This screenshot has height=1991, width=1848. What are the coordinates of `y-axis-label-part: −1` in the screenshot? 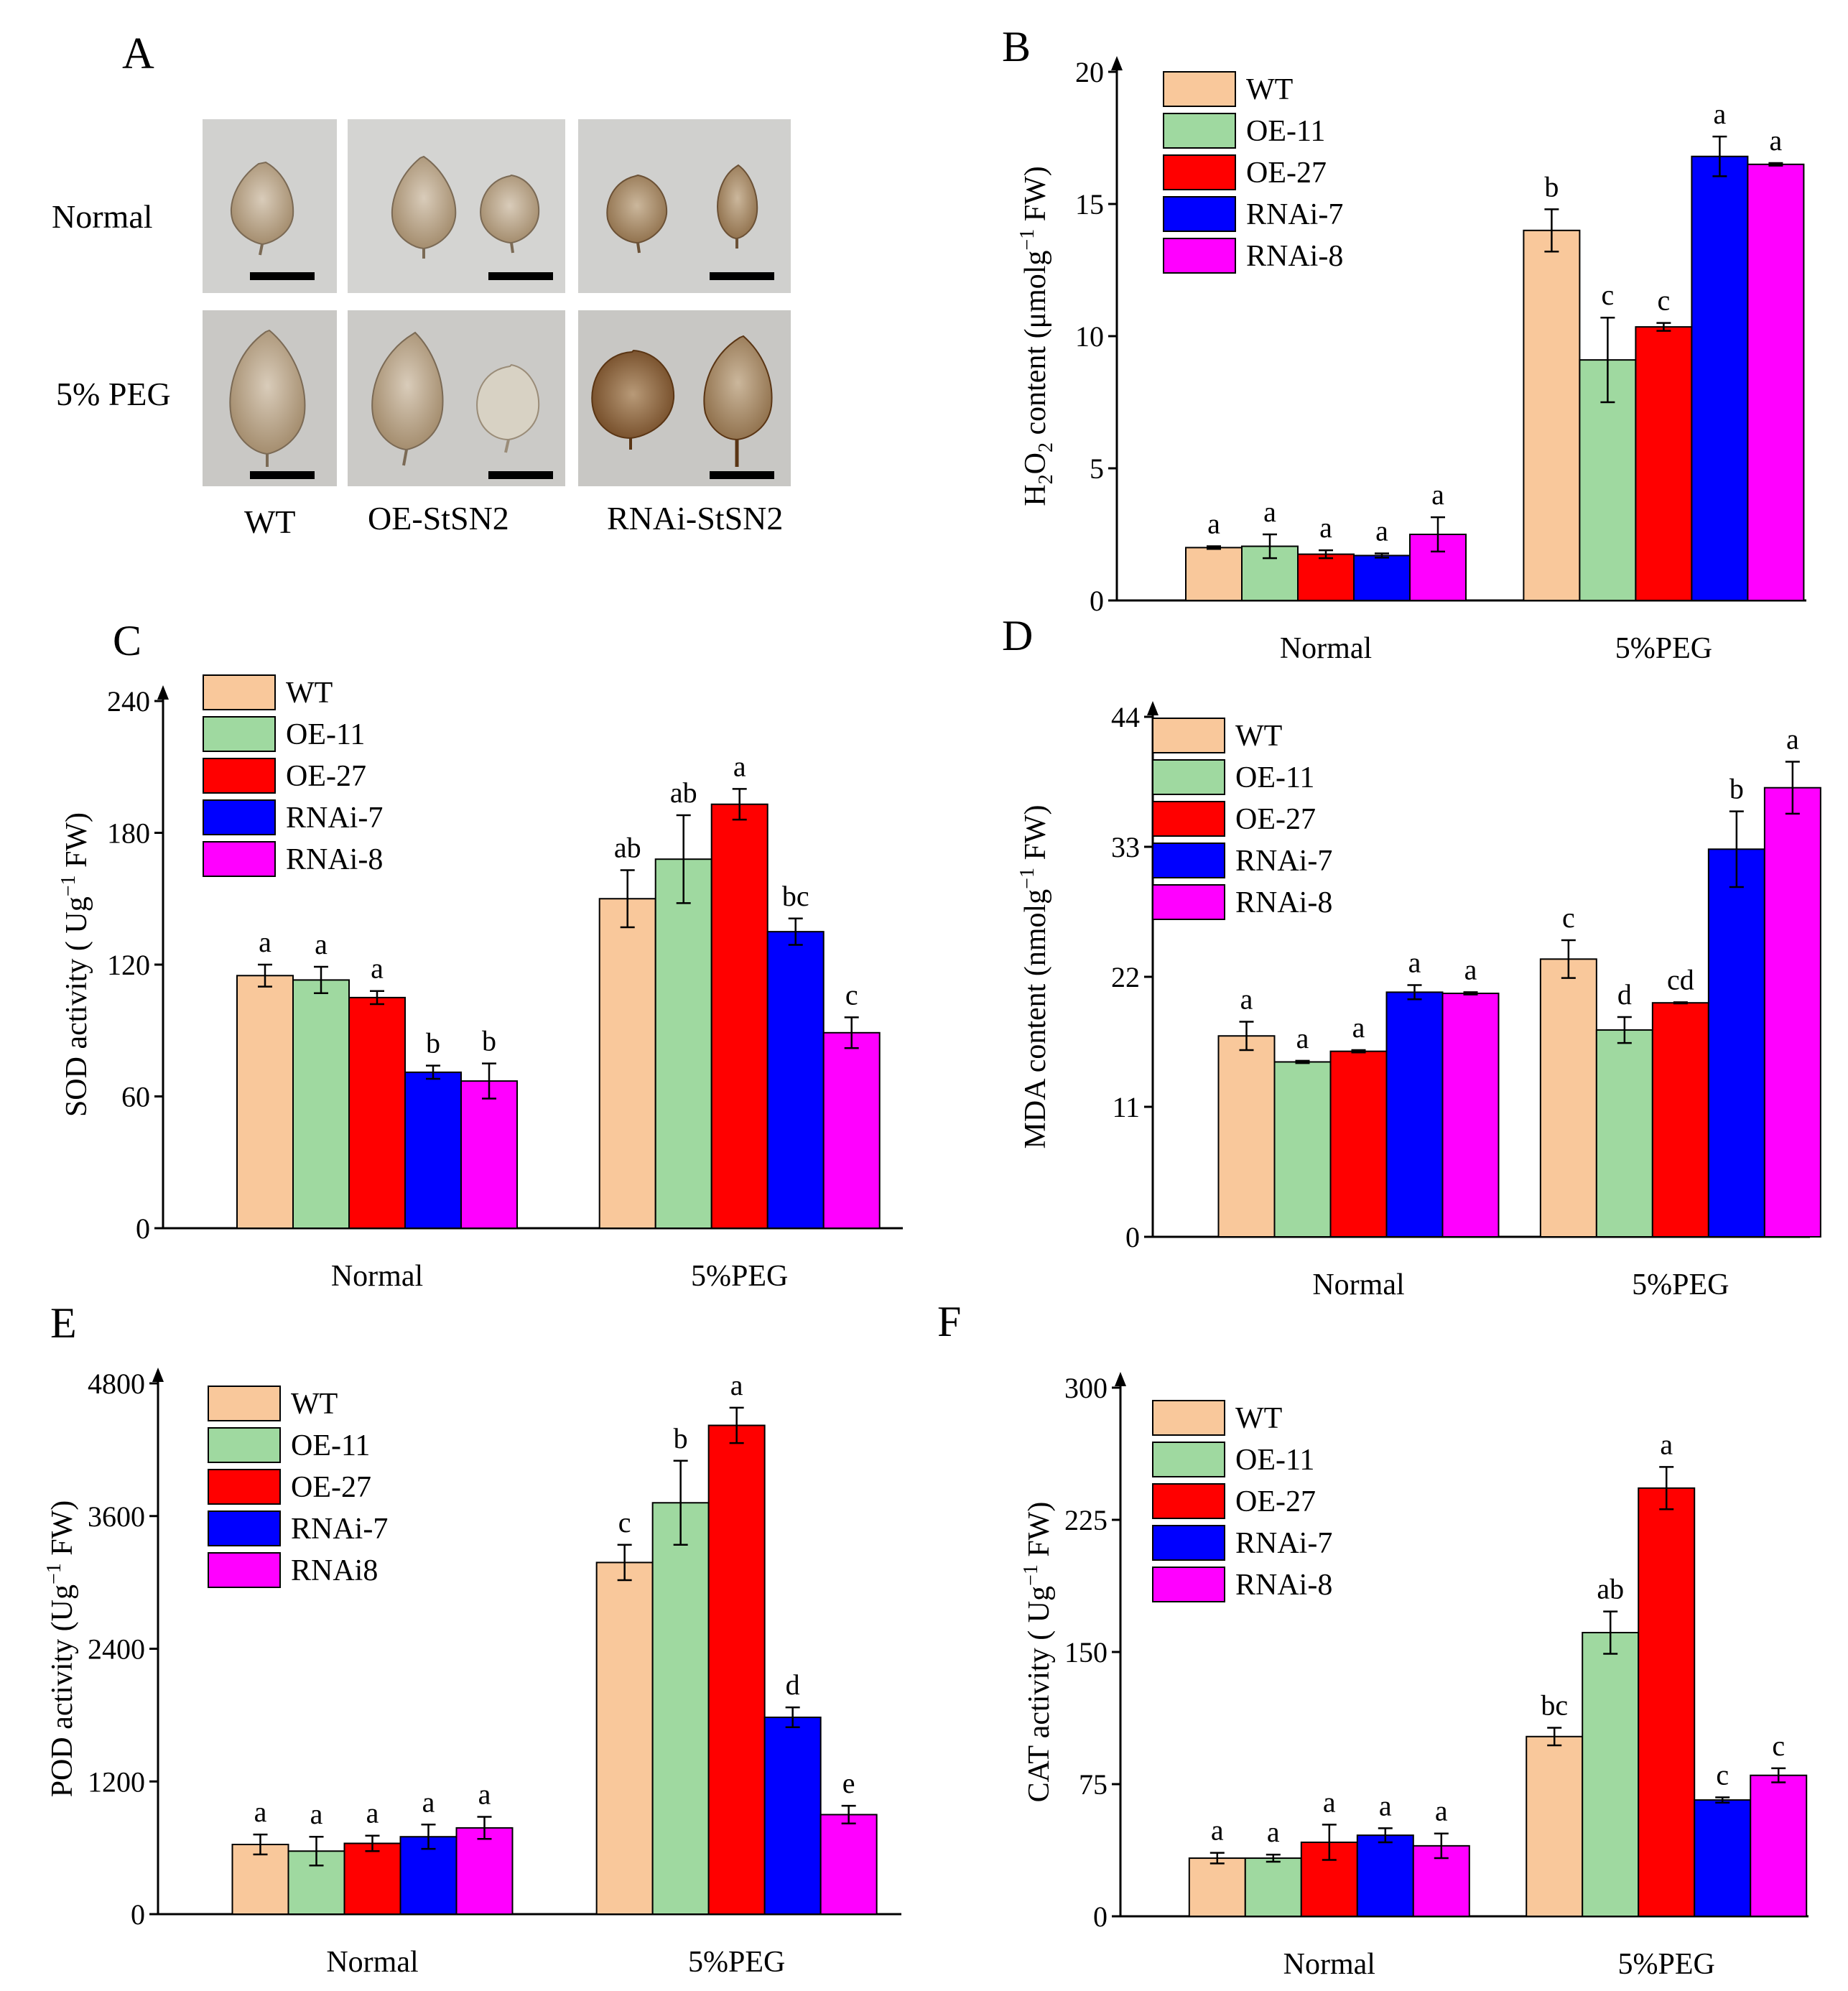 It's located at (1027, 240).